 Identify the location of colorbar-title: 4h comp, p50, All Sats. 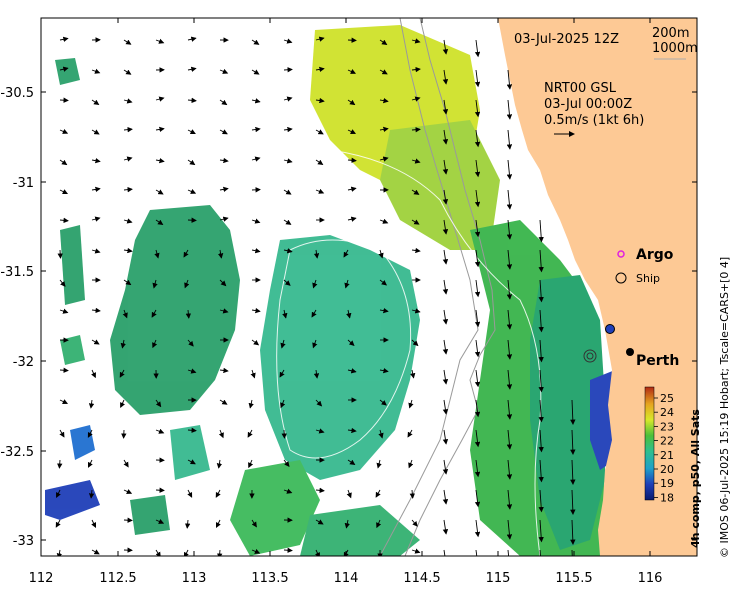
(695, 478).